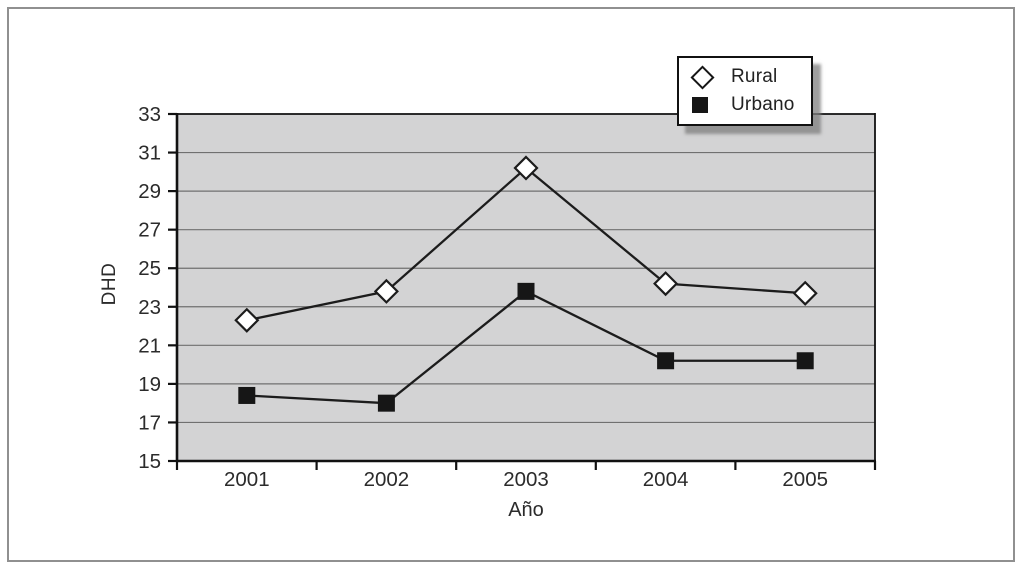 Image resolution: width=1024 pixels, height=571 pixels. Describe the element at coordinates (526, 479) in the screenshot. I see `x-tick-label: 2003` at that location.